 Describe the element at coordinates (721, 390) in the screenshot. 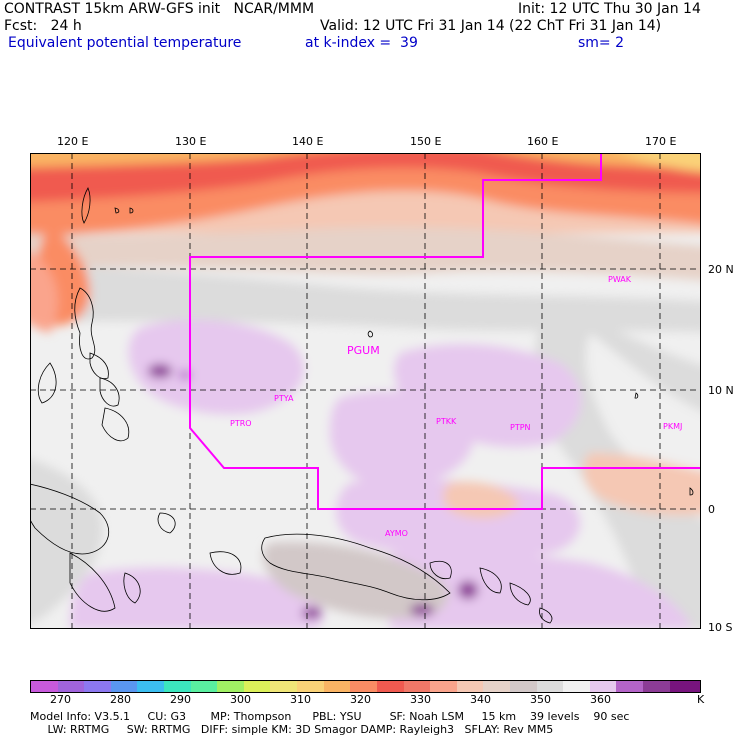

I see `lat-label-10n: 10 N` at that location.